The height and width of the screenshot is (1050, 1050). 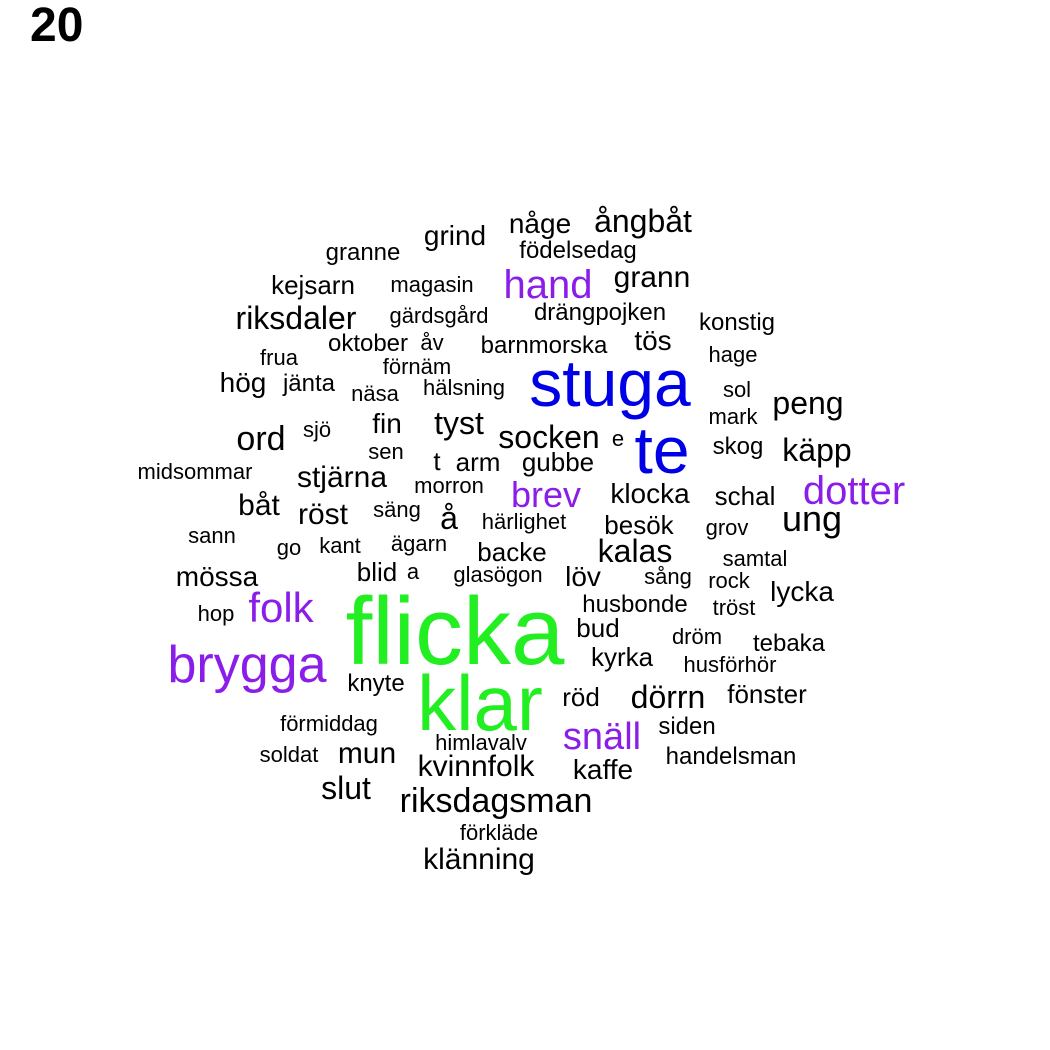 What do you see at coordinates (342, 477) in the screenshot?
I see `cloud-word-stjärna: stjärna` at bounding box center [342, 477].